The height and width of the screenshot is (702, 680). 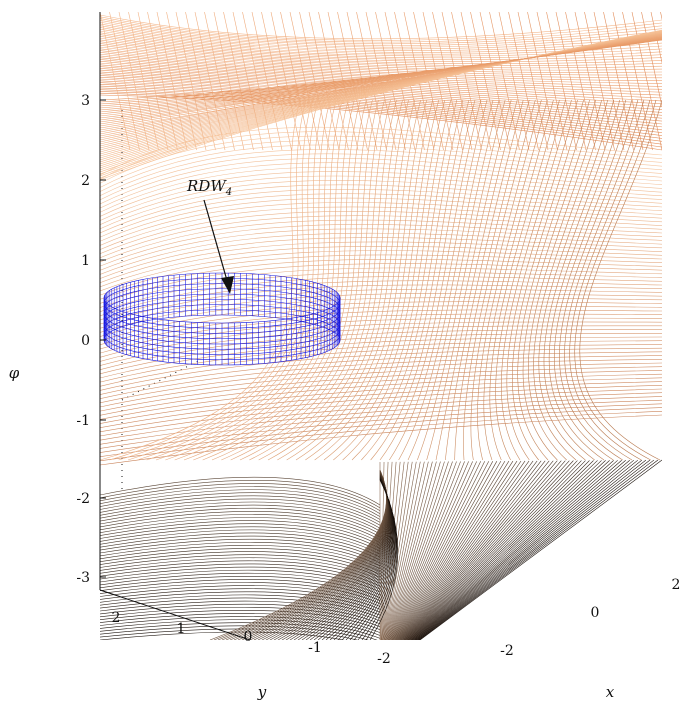 What do you see at coordinates (14, 373) in the screenshot?
I see `phi-axis-label: φ` at bounding box center [14, 373].